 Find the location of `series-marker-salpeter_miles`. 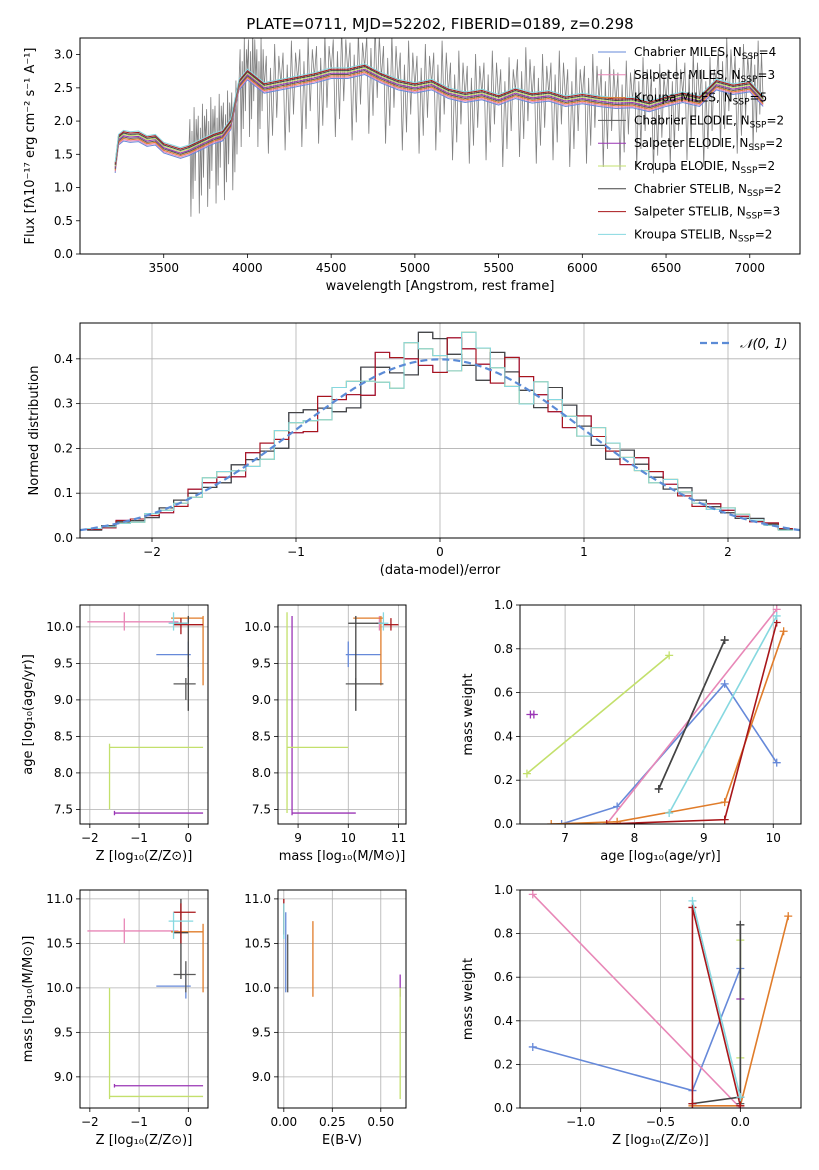

series-marker-salpeter_miles is located at coordinates (532, 894).